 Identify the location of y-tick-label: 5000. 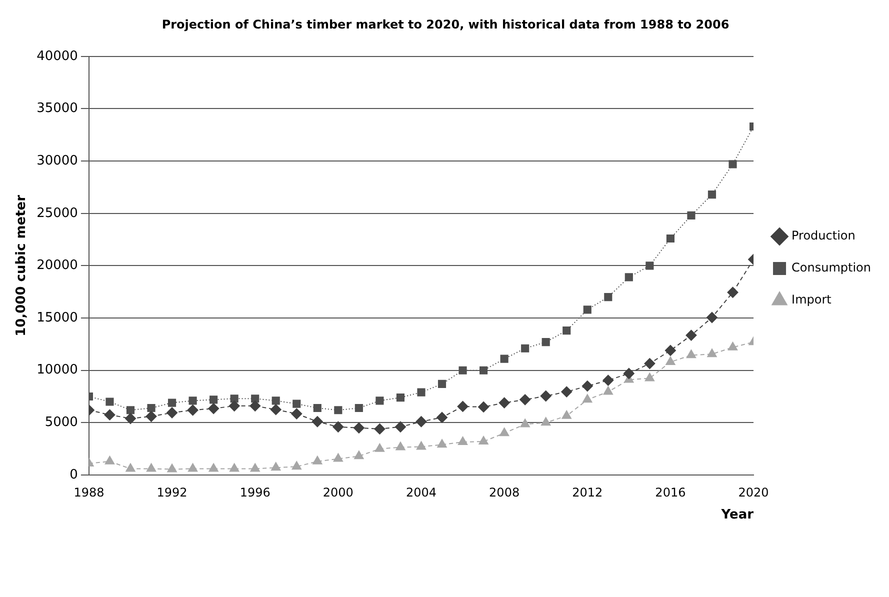
(61, 422).